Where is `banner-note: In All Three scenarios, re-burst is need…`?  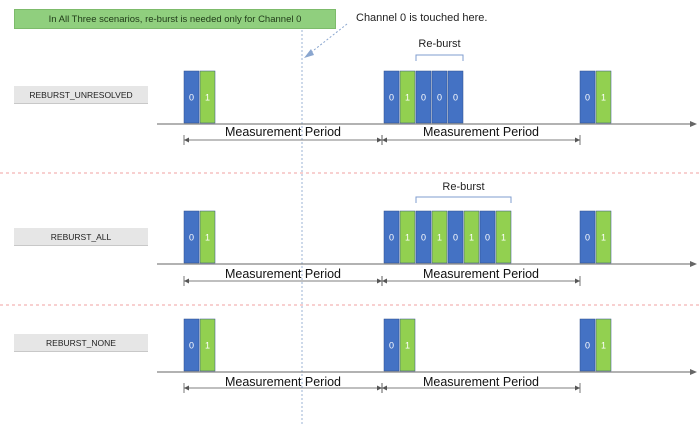
banner-note: In All Three scenarios, re-burst is need… is located at coordinates (175, 19).